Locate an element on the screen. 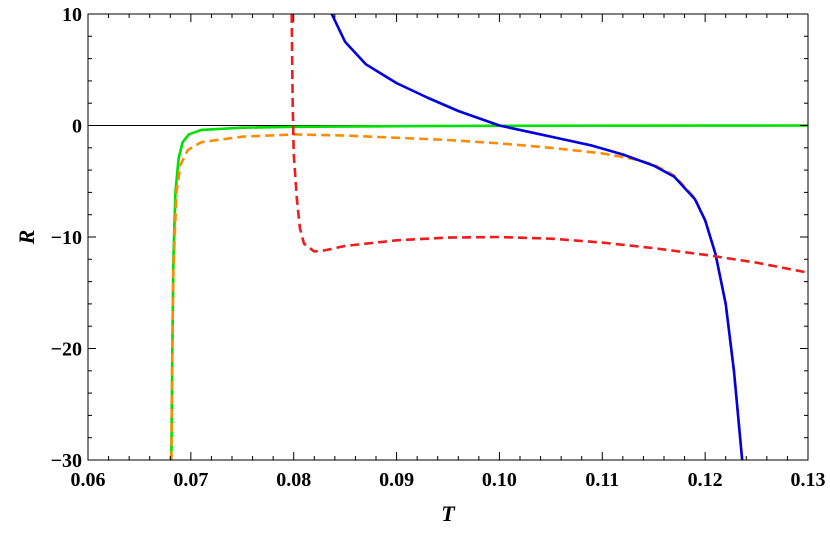 This screenshot has height=533, width=830. x-tick-label: 0.08 is located at coordinates (293, 480).